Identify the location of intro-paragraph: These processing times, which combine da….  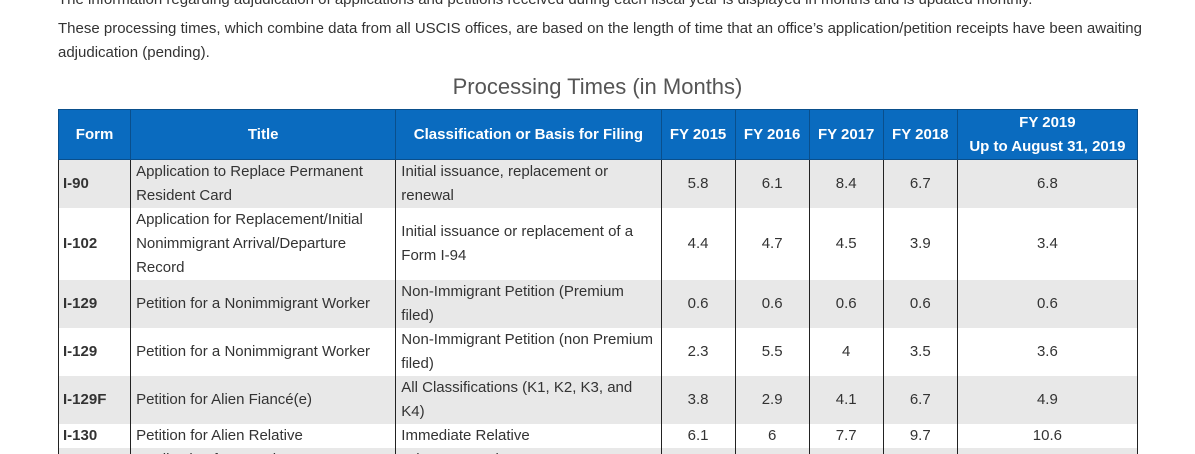
(600, 40).